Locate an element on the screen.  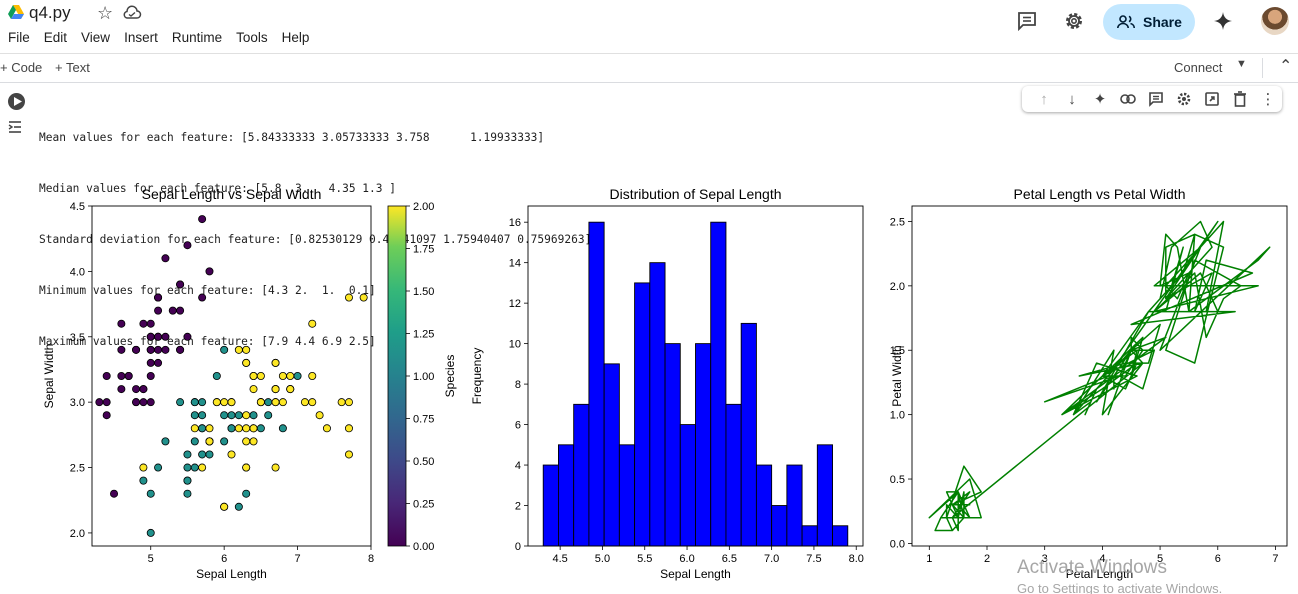
chart-title: Distribution of Sepal Length is located at coordinates (696, 194).